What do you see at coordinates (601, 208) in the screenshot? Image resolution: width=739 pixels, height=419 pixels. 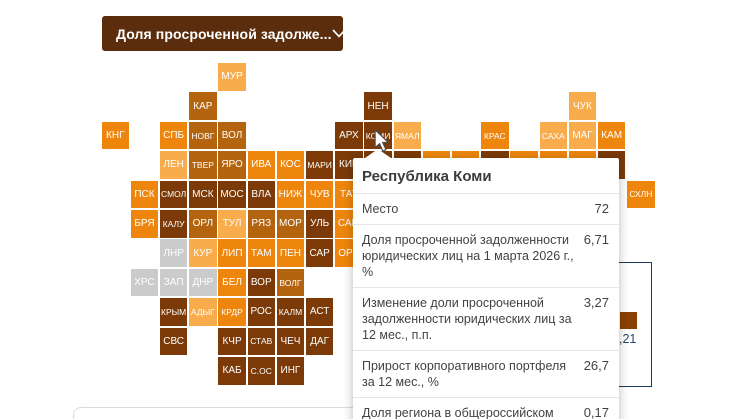 I see `tooltip-row-value: 72` at bounding box center [601, 208].